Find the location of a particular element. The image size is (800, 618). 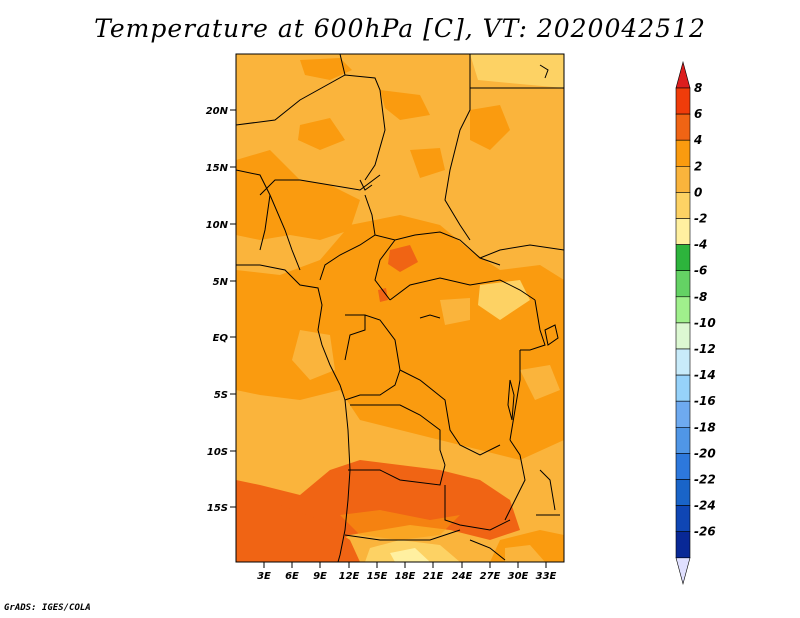

lat-label: 5S is located at coordinates (221, 395).